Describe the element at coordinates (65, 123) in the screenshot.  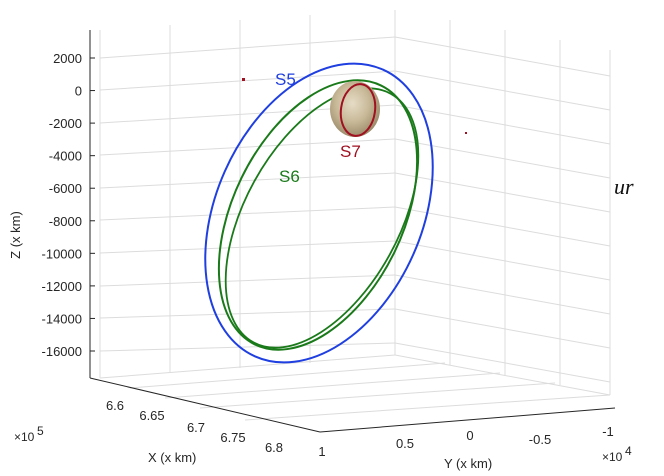
I see `z-tick-label: -2000` at that location.